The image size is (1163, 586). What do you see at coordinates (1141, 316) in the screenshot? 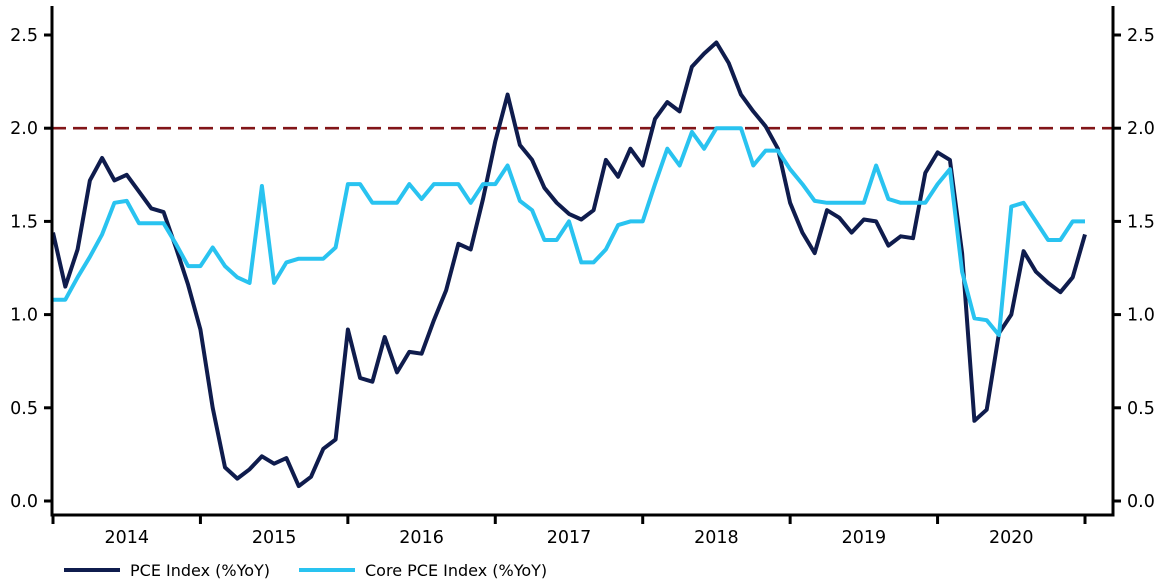
I see `y-tick-label-right: 1.0` at bounding box center [1141, 316].